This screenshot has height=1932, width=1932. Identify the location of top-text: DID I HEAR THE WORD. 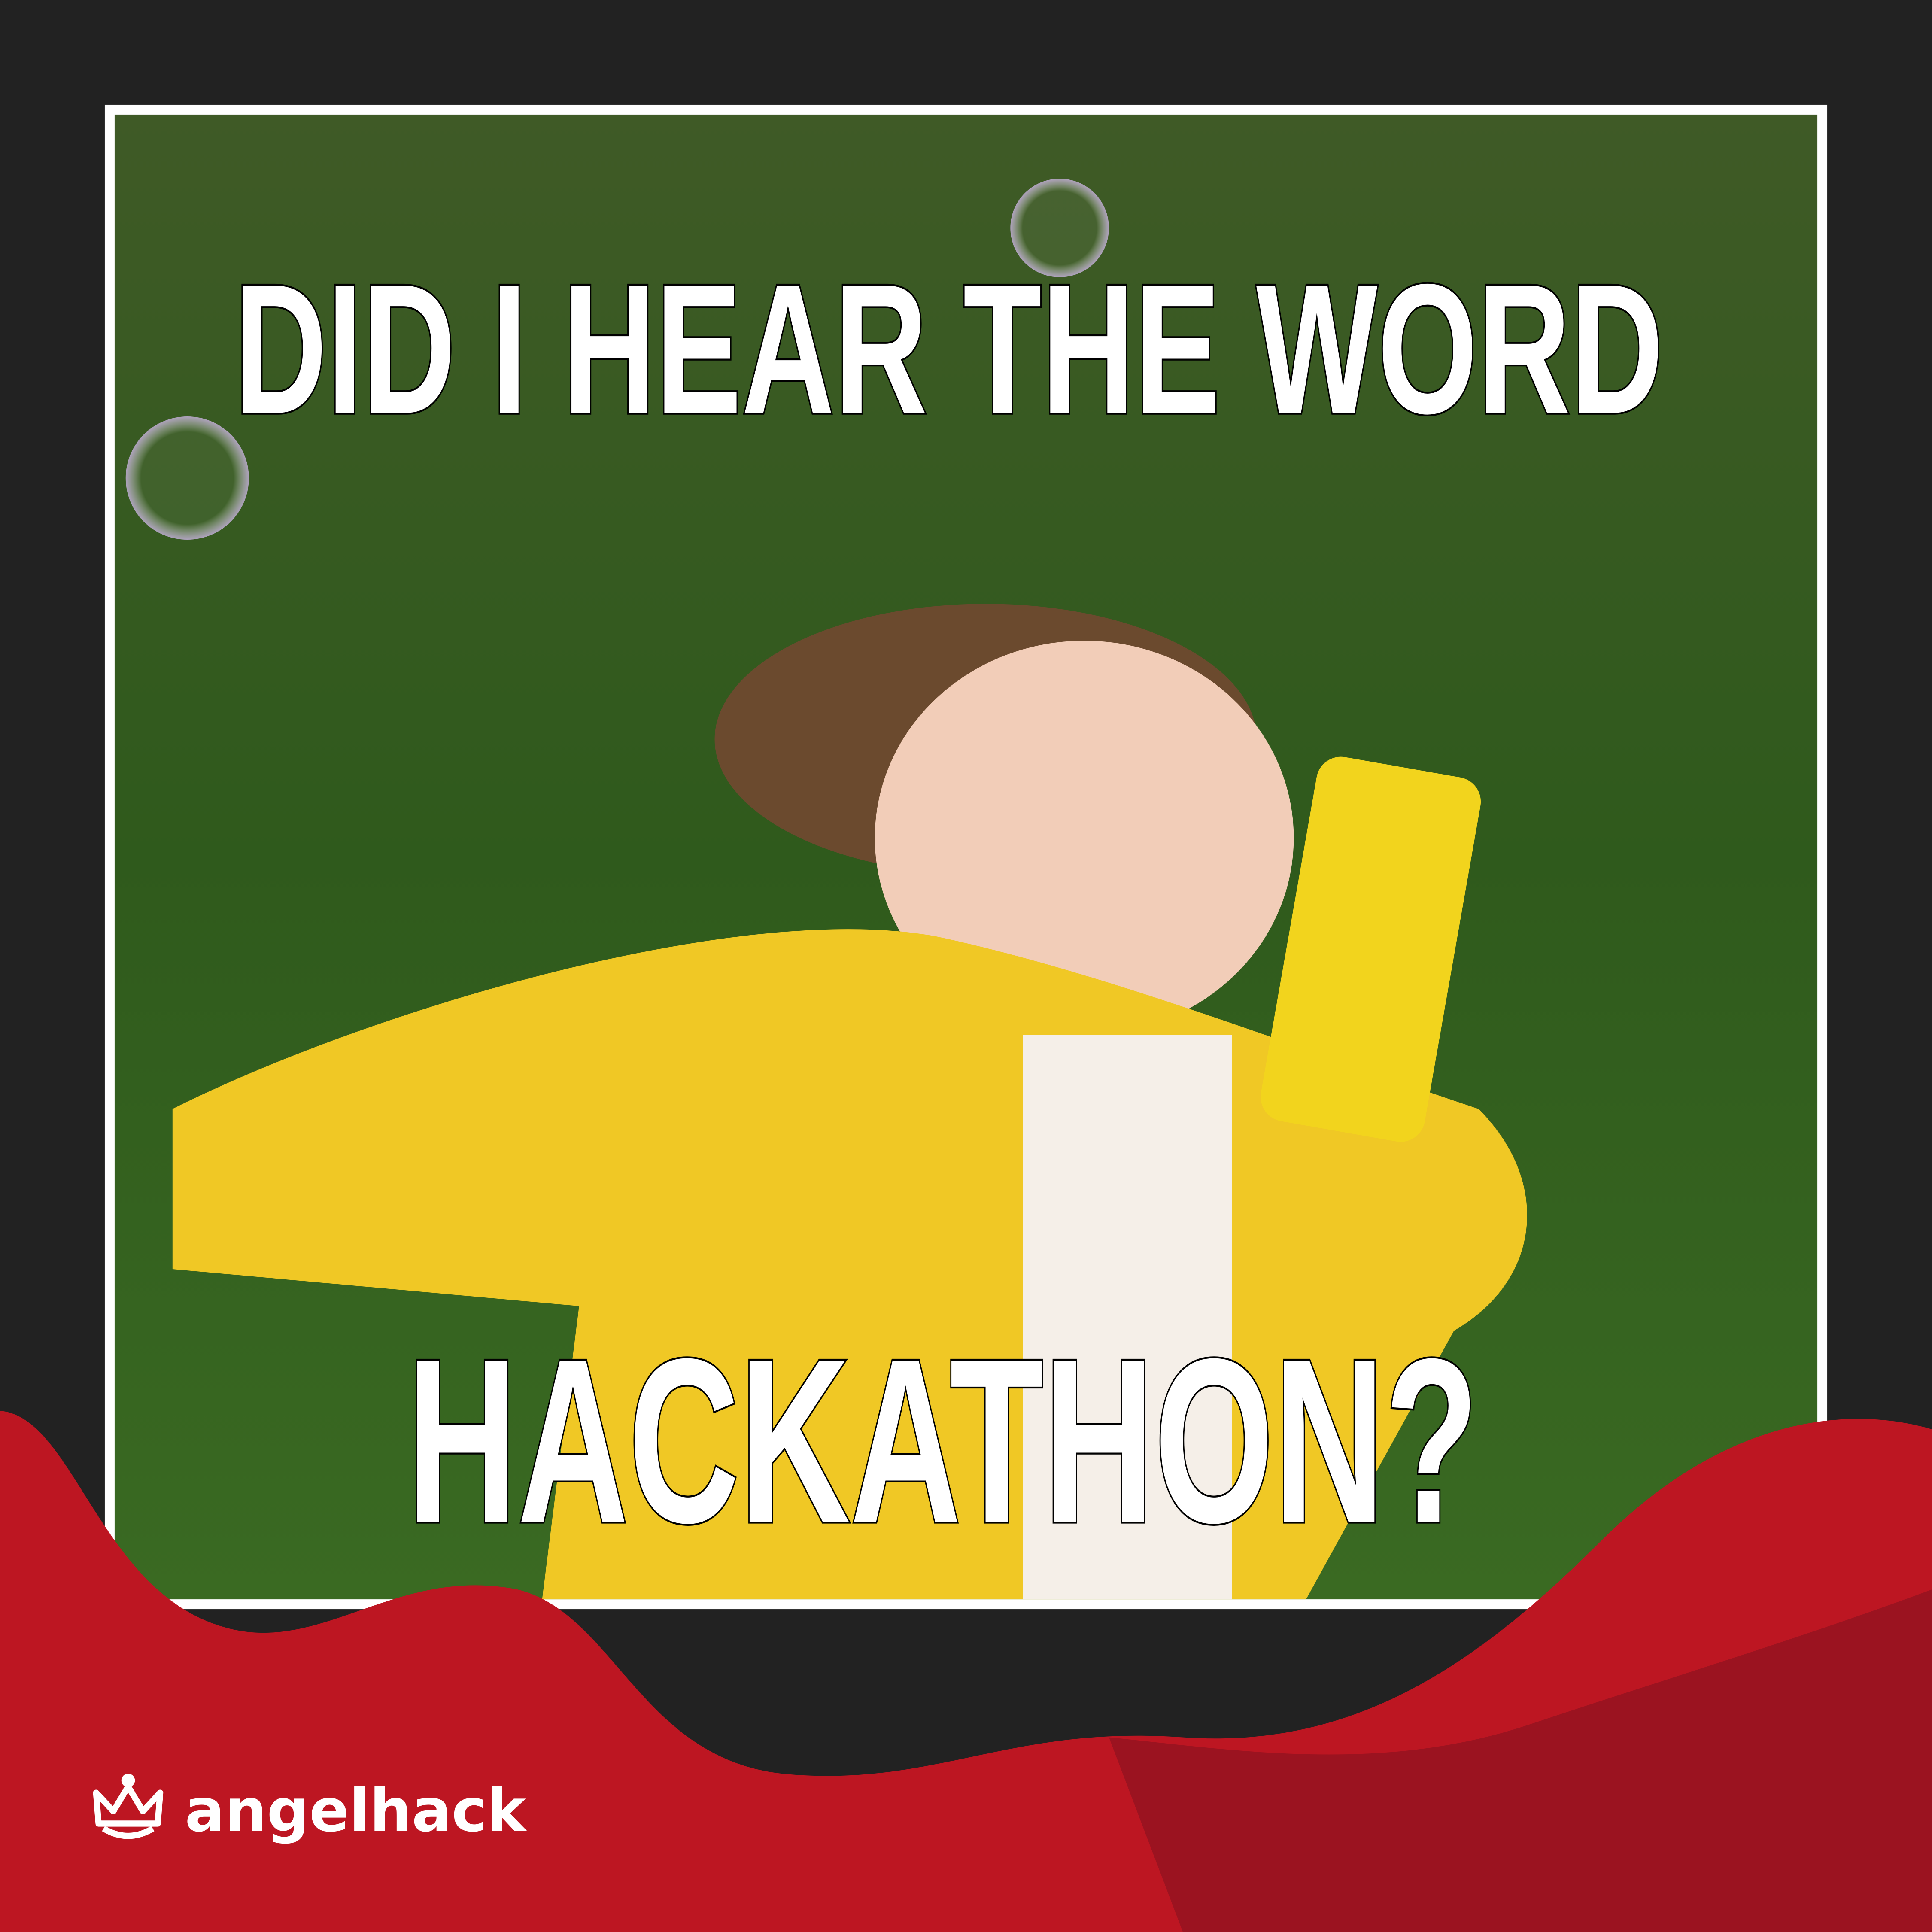
(948, 349).